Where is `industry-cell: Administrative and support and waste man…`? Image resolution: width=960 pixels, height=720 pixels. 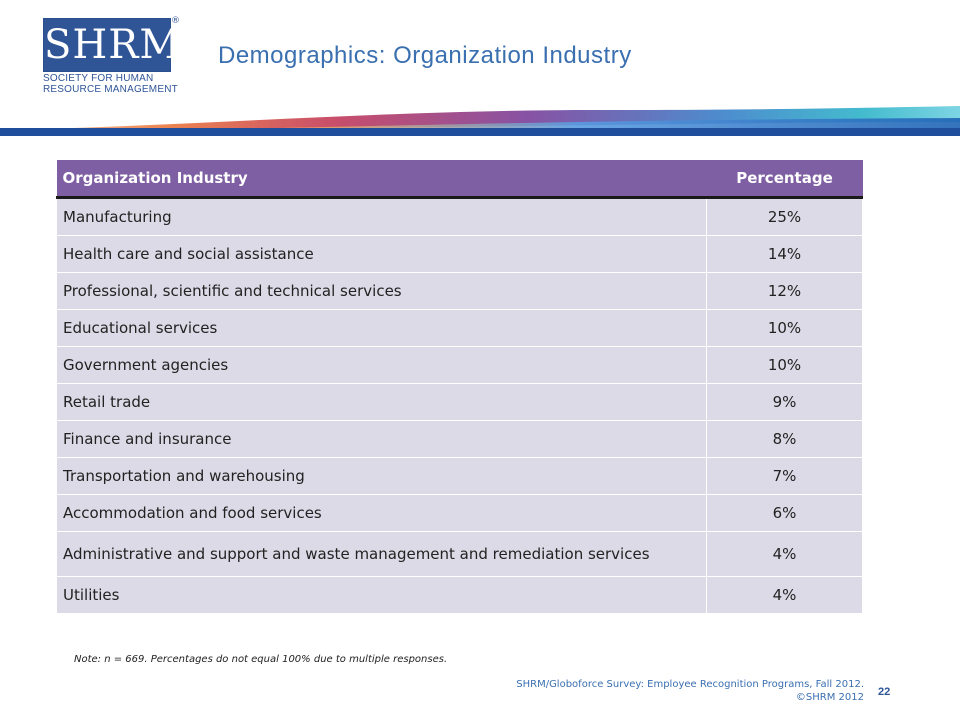 industry-cell: Administrative and support and waste man… is located at coordinates (381, 554).